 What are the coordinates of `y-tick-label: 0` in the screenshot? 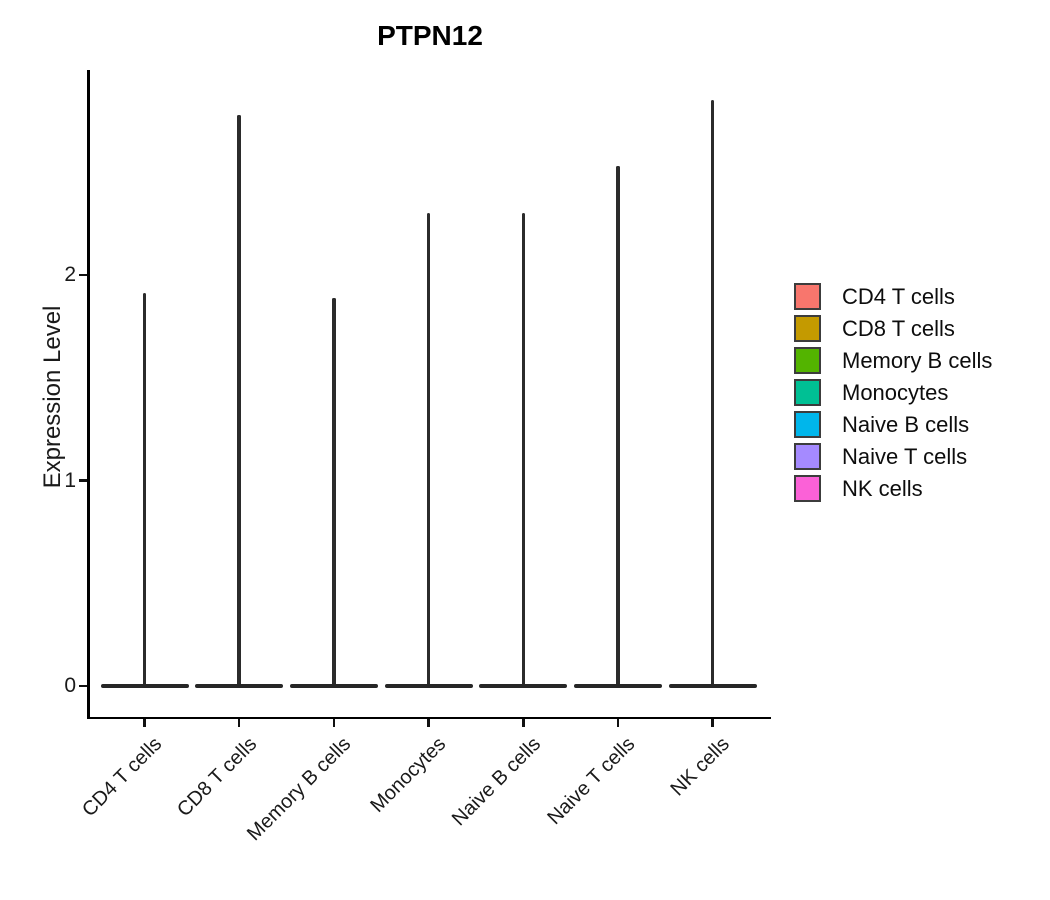 It's located at (70, 685).